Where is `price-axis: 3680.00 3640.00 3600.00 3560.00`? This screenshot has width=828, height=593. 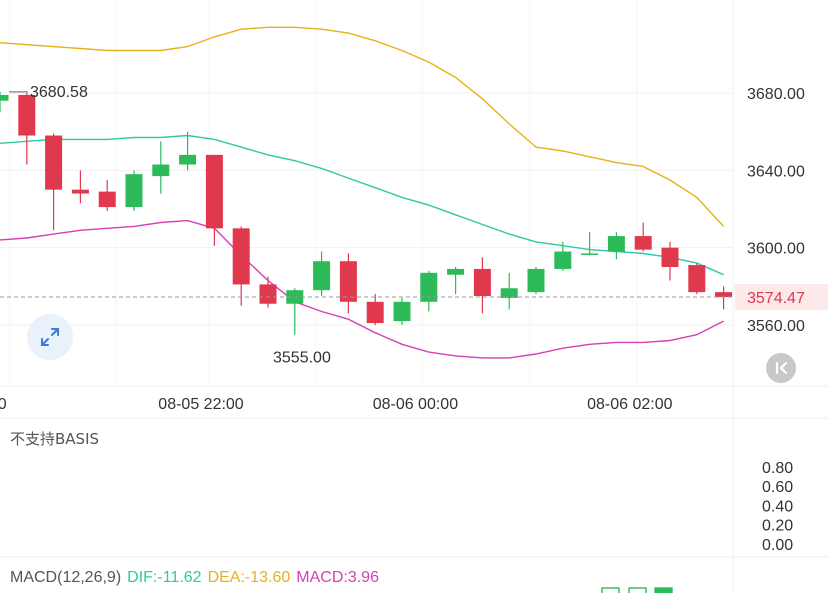
price-axis: 3680.00 3640.00 3600.00 3560.00 is located at coordinates (776, 210).